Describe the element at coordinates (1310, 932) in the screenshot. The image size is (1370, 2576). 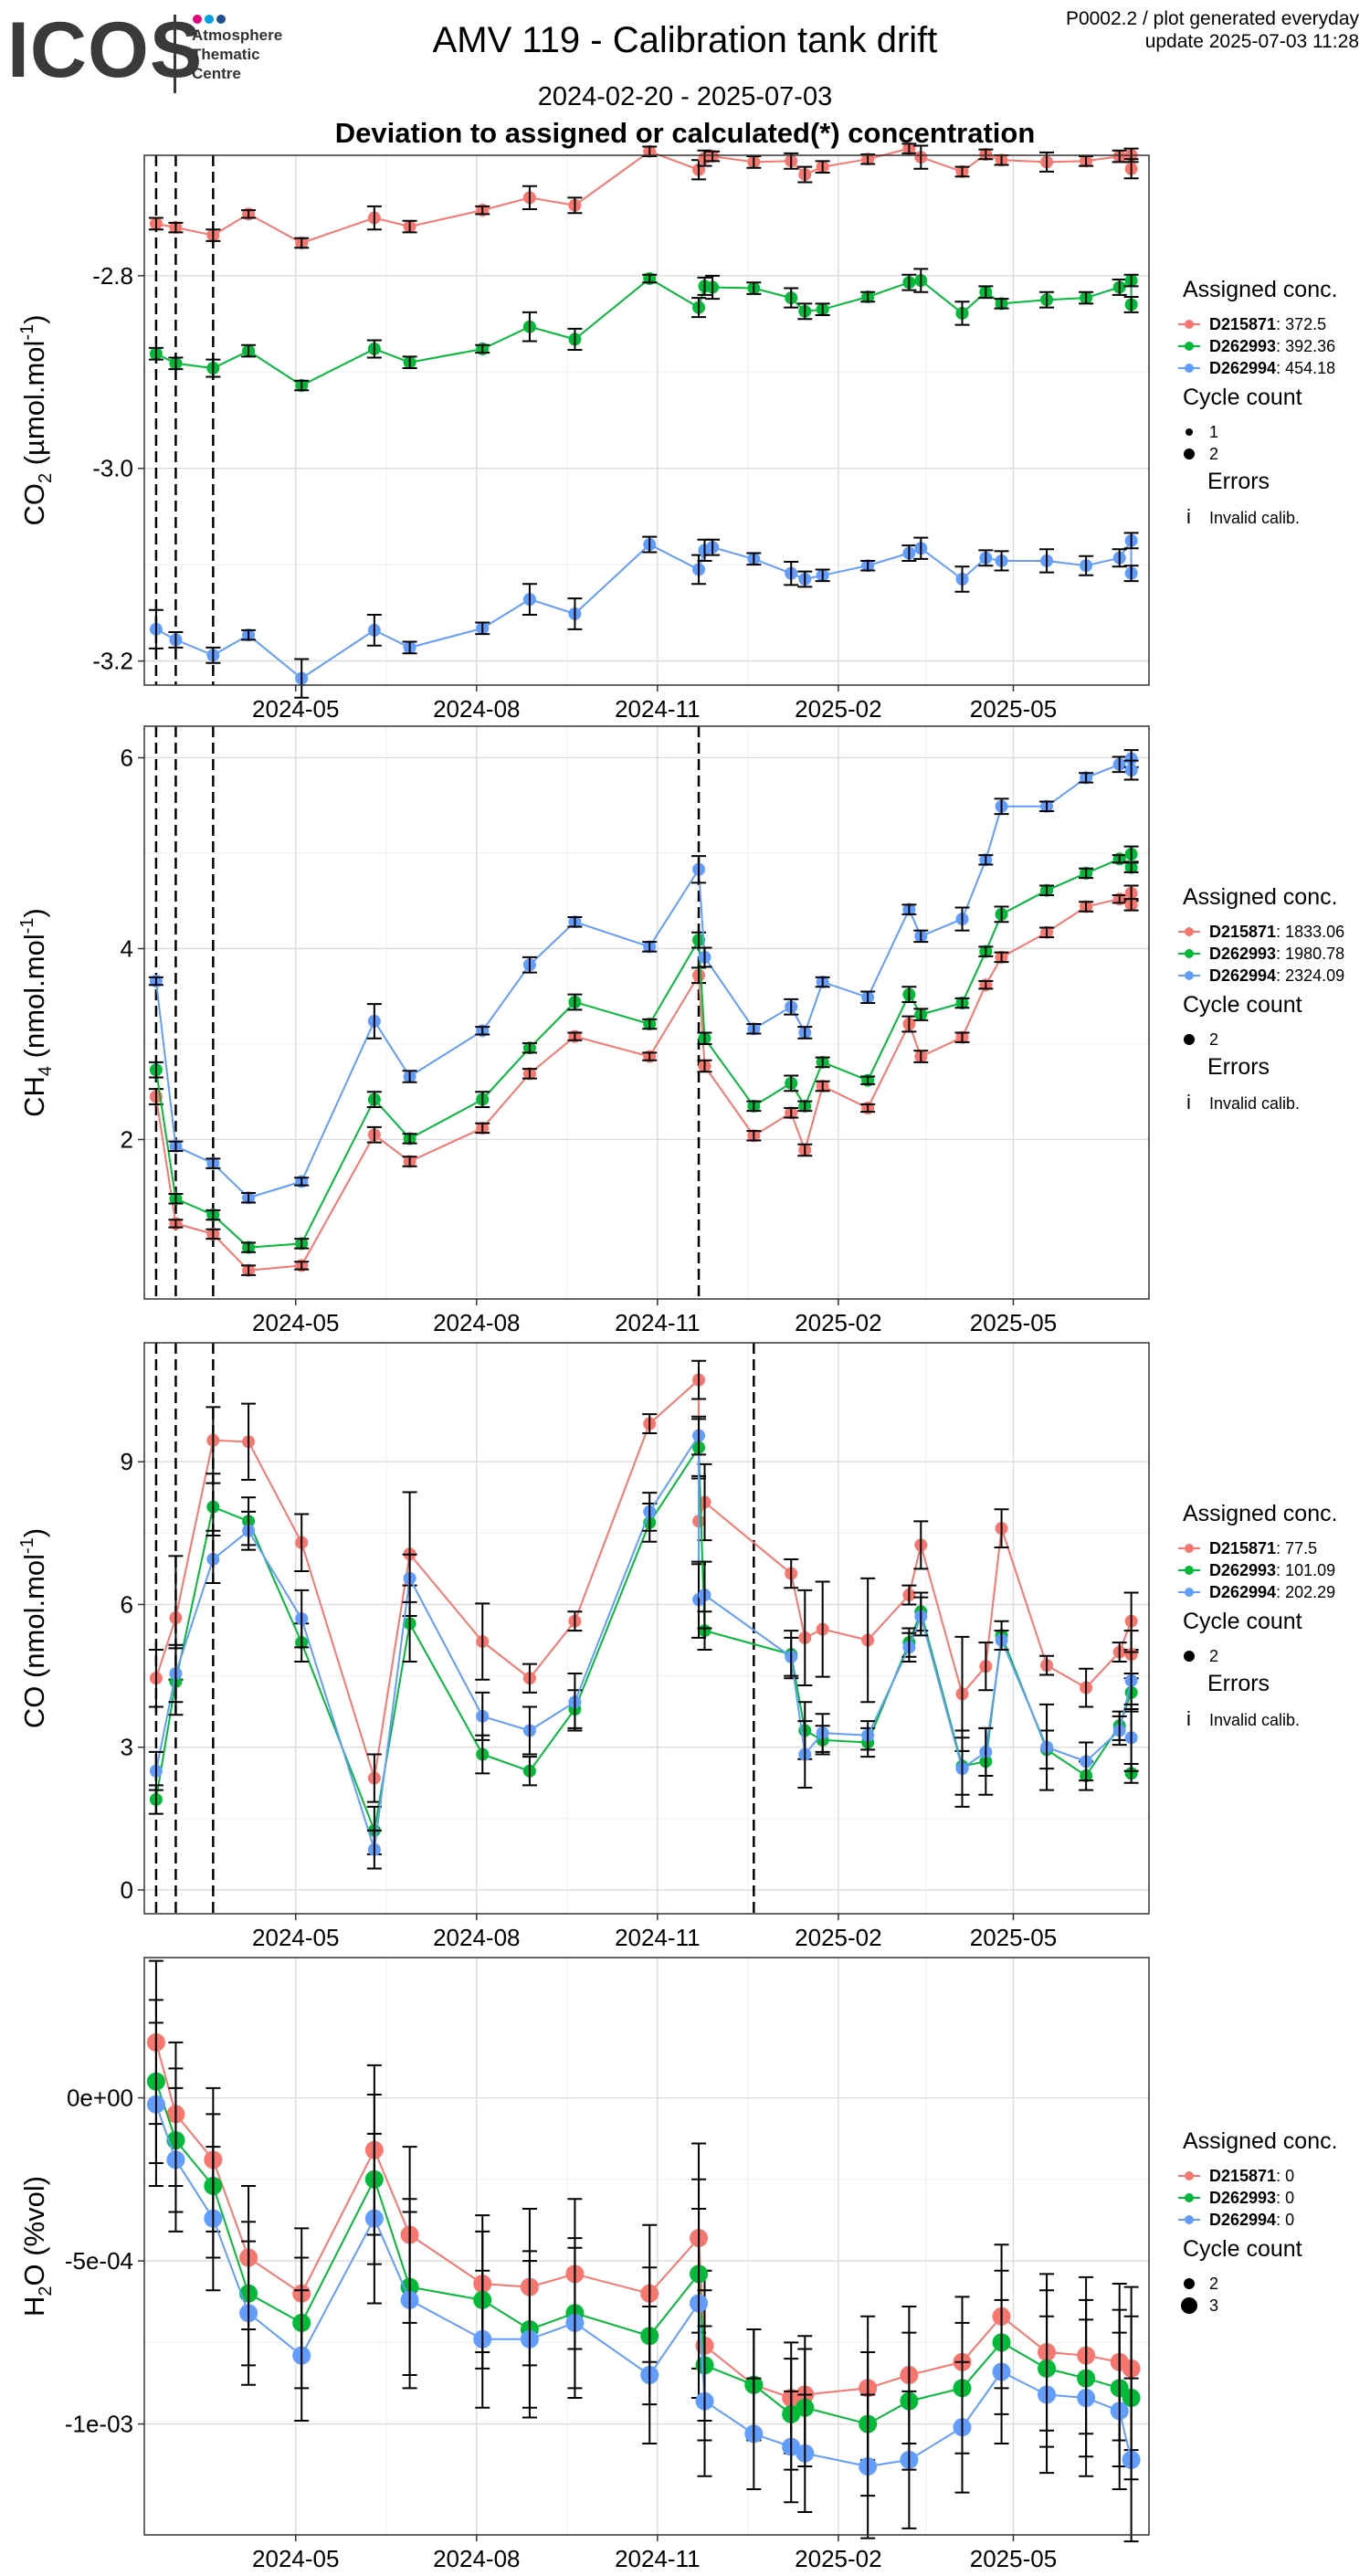
I see `legend-entry-value: : 1833.06` at that location.